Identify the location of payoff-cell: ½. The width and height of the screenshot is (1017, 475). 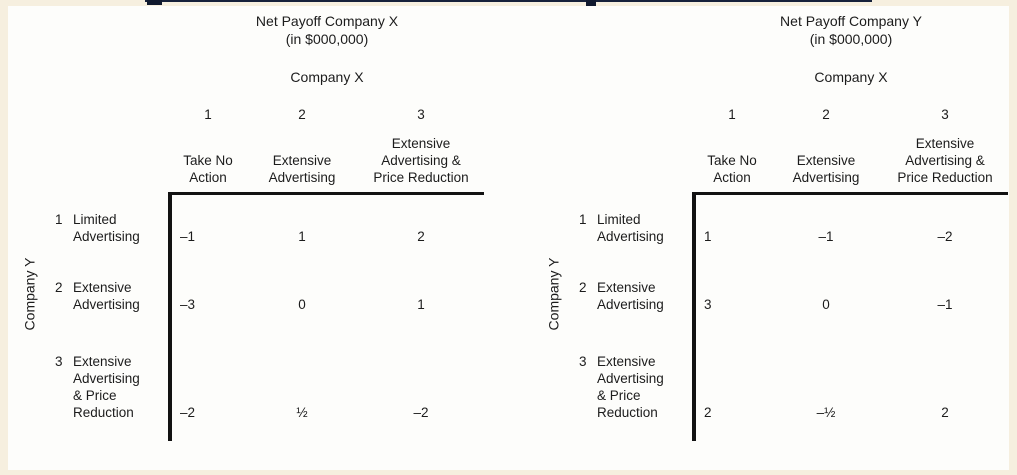
(302, 412).